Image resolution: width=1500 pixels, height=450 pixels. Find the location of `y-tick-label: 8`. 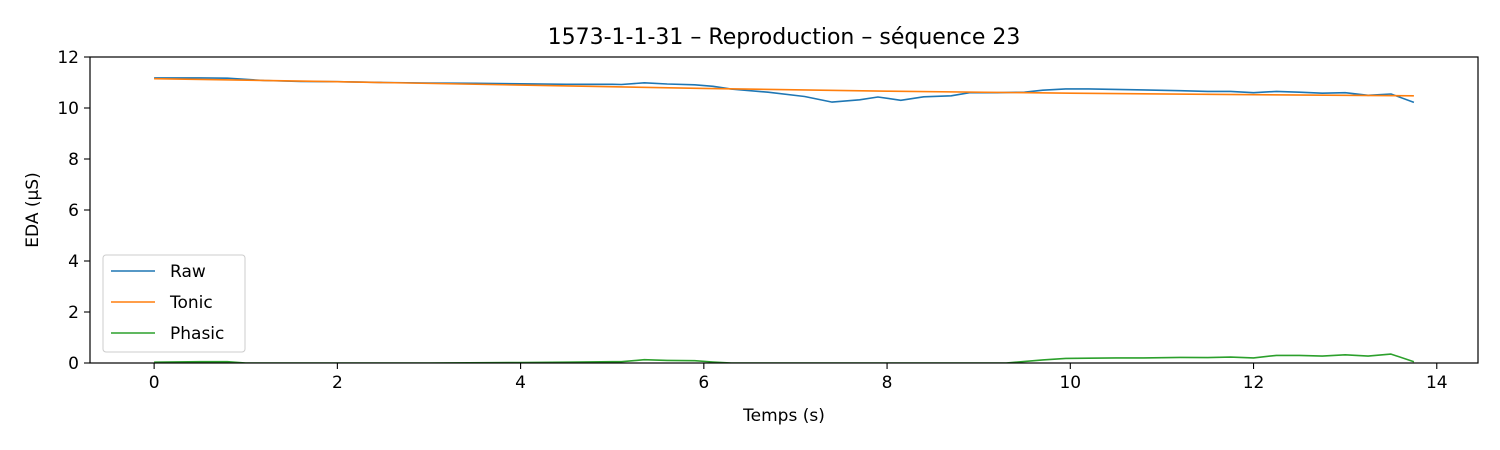

y-tick-label: 8 is located at coordinates (73, 160).